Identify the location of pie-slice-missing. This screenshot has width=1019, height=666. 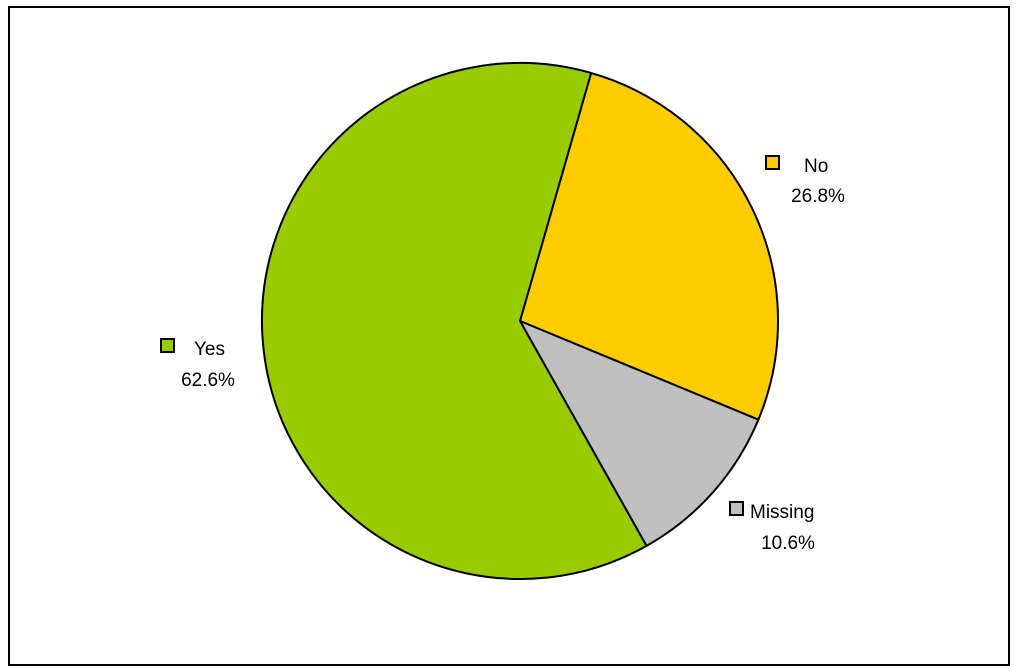
(639, 433).